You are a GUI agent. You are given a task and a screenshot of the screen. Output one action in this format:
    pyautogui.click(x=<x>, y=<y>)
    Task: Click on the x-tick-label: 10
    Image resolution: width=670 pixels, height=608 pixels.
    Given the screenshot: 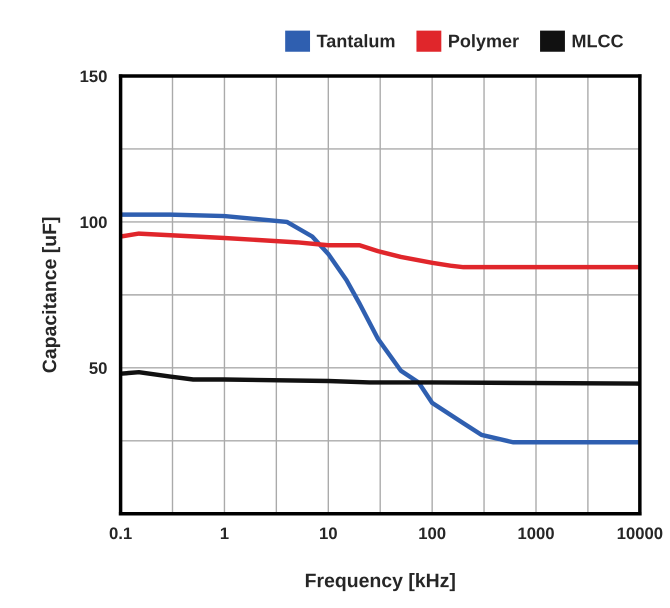 What is the action you would take?
    pyautogui.click(x=328, y=533)
    